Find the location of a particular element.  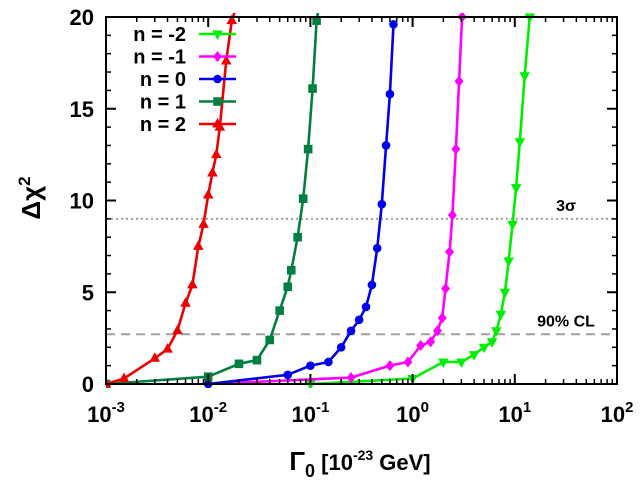

y-tick-label: 0 is located at coordinates (88, 384).